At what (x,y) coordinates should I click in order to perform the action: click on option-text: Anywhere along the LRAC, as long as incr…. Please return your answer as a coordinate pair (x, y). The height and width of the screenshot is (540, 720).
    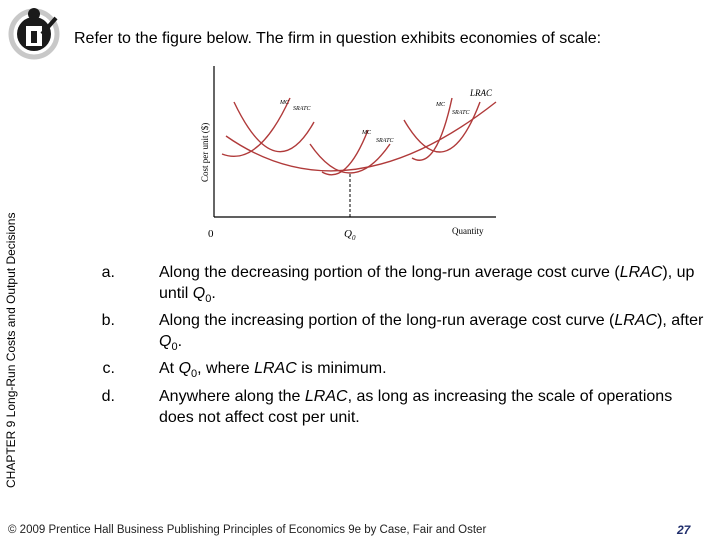
    Looking at the image, I should click on (434, 407).